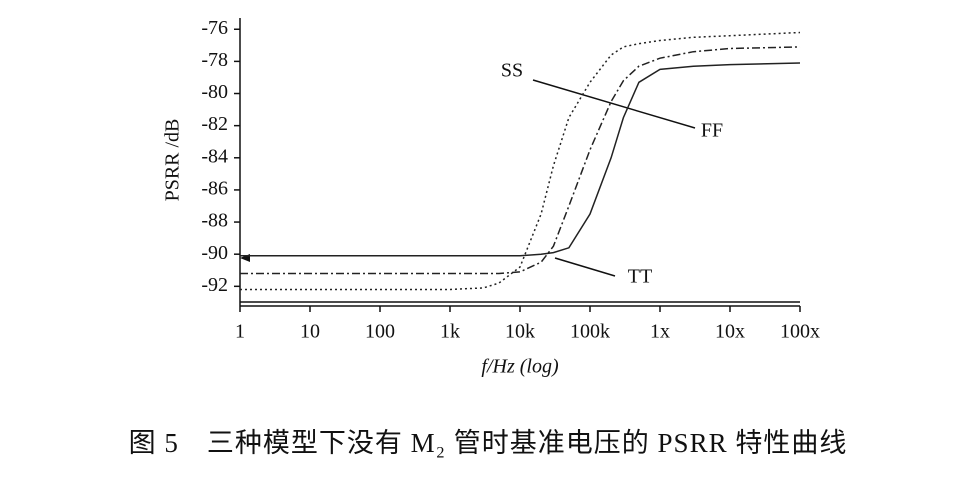 Image resolution: width=976 pixels, height=479 pixels. Describe the element at coordinates (585, 267) in the screenshot. I see `leader-tt` at that location.